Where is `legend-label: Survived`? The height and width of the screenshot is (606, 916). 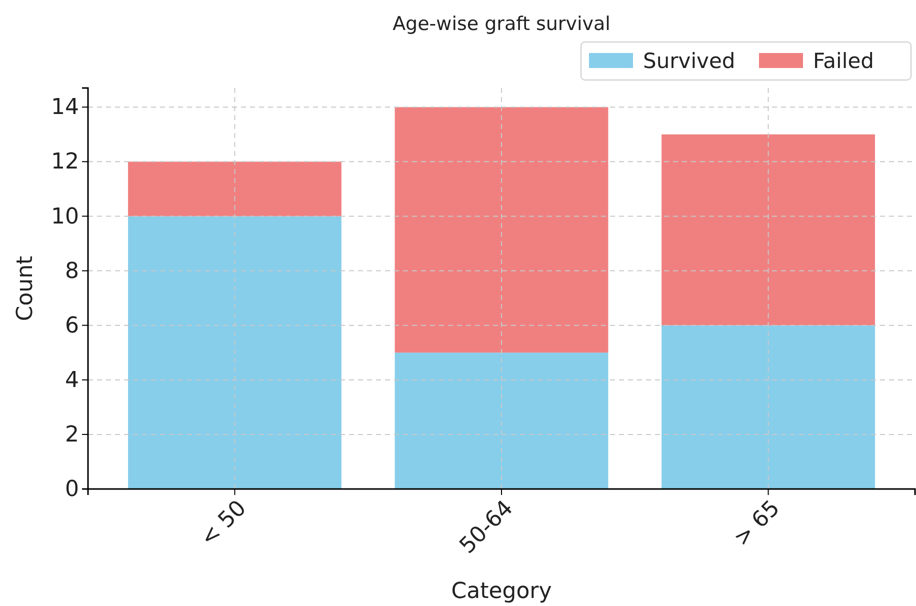
legend-label: Survived is located at coordinates (689, 61).